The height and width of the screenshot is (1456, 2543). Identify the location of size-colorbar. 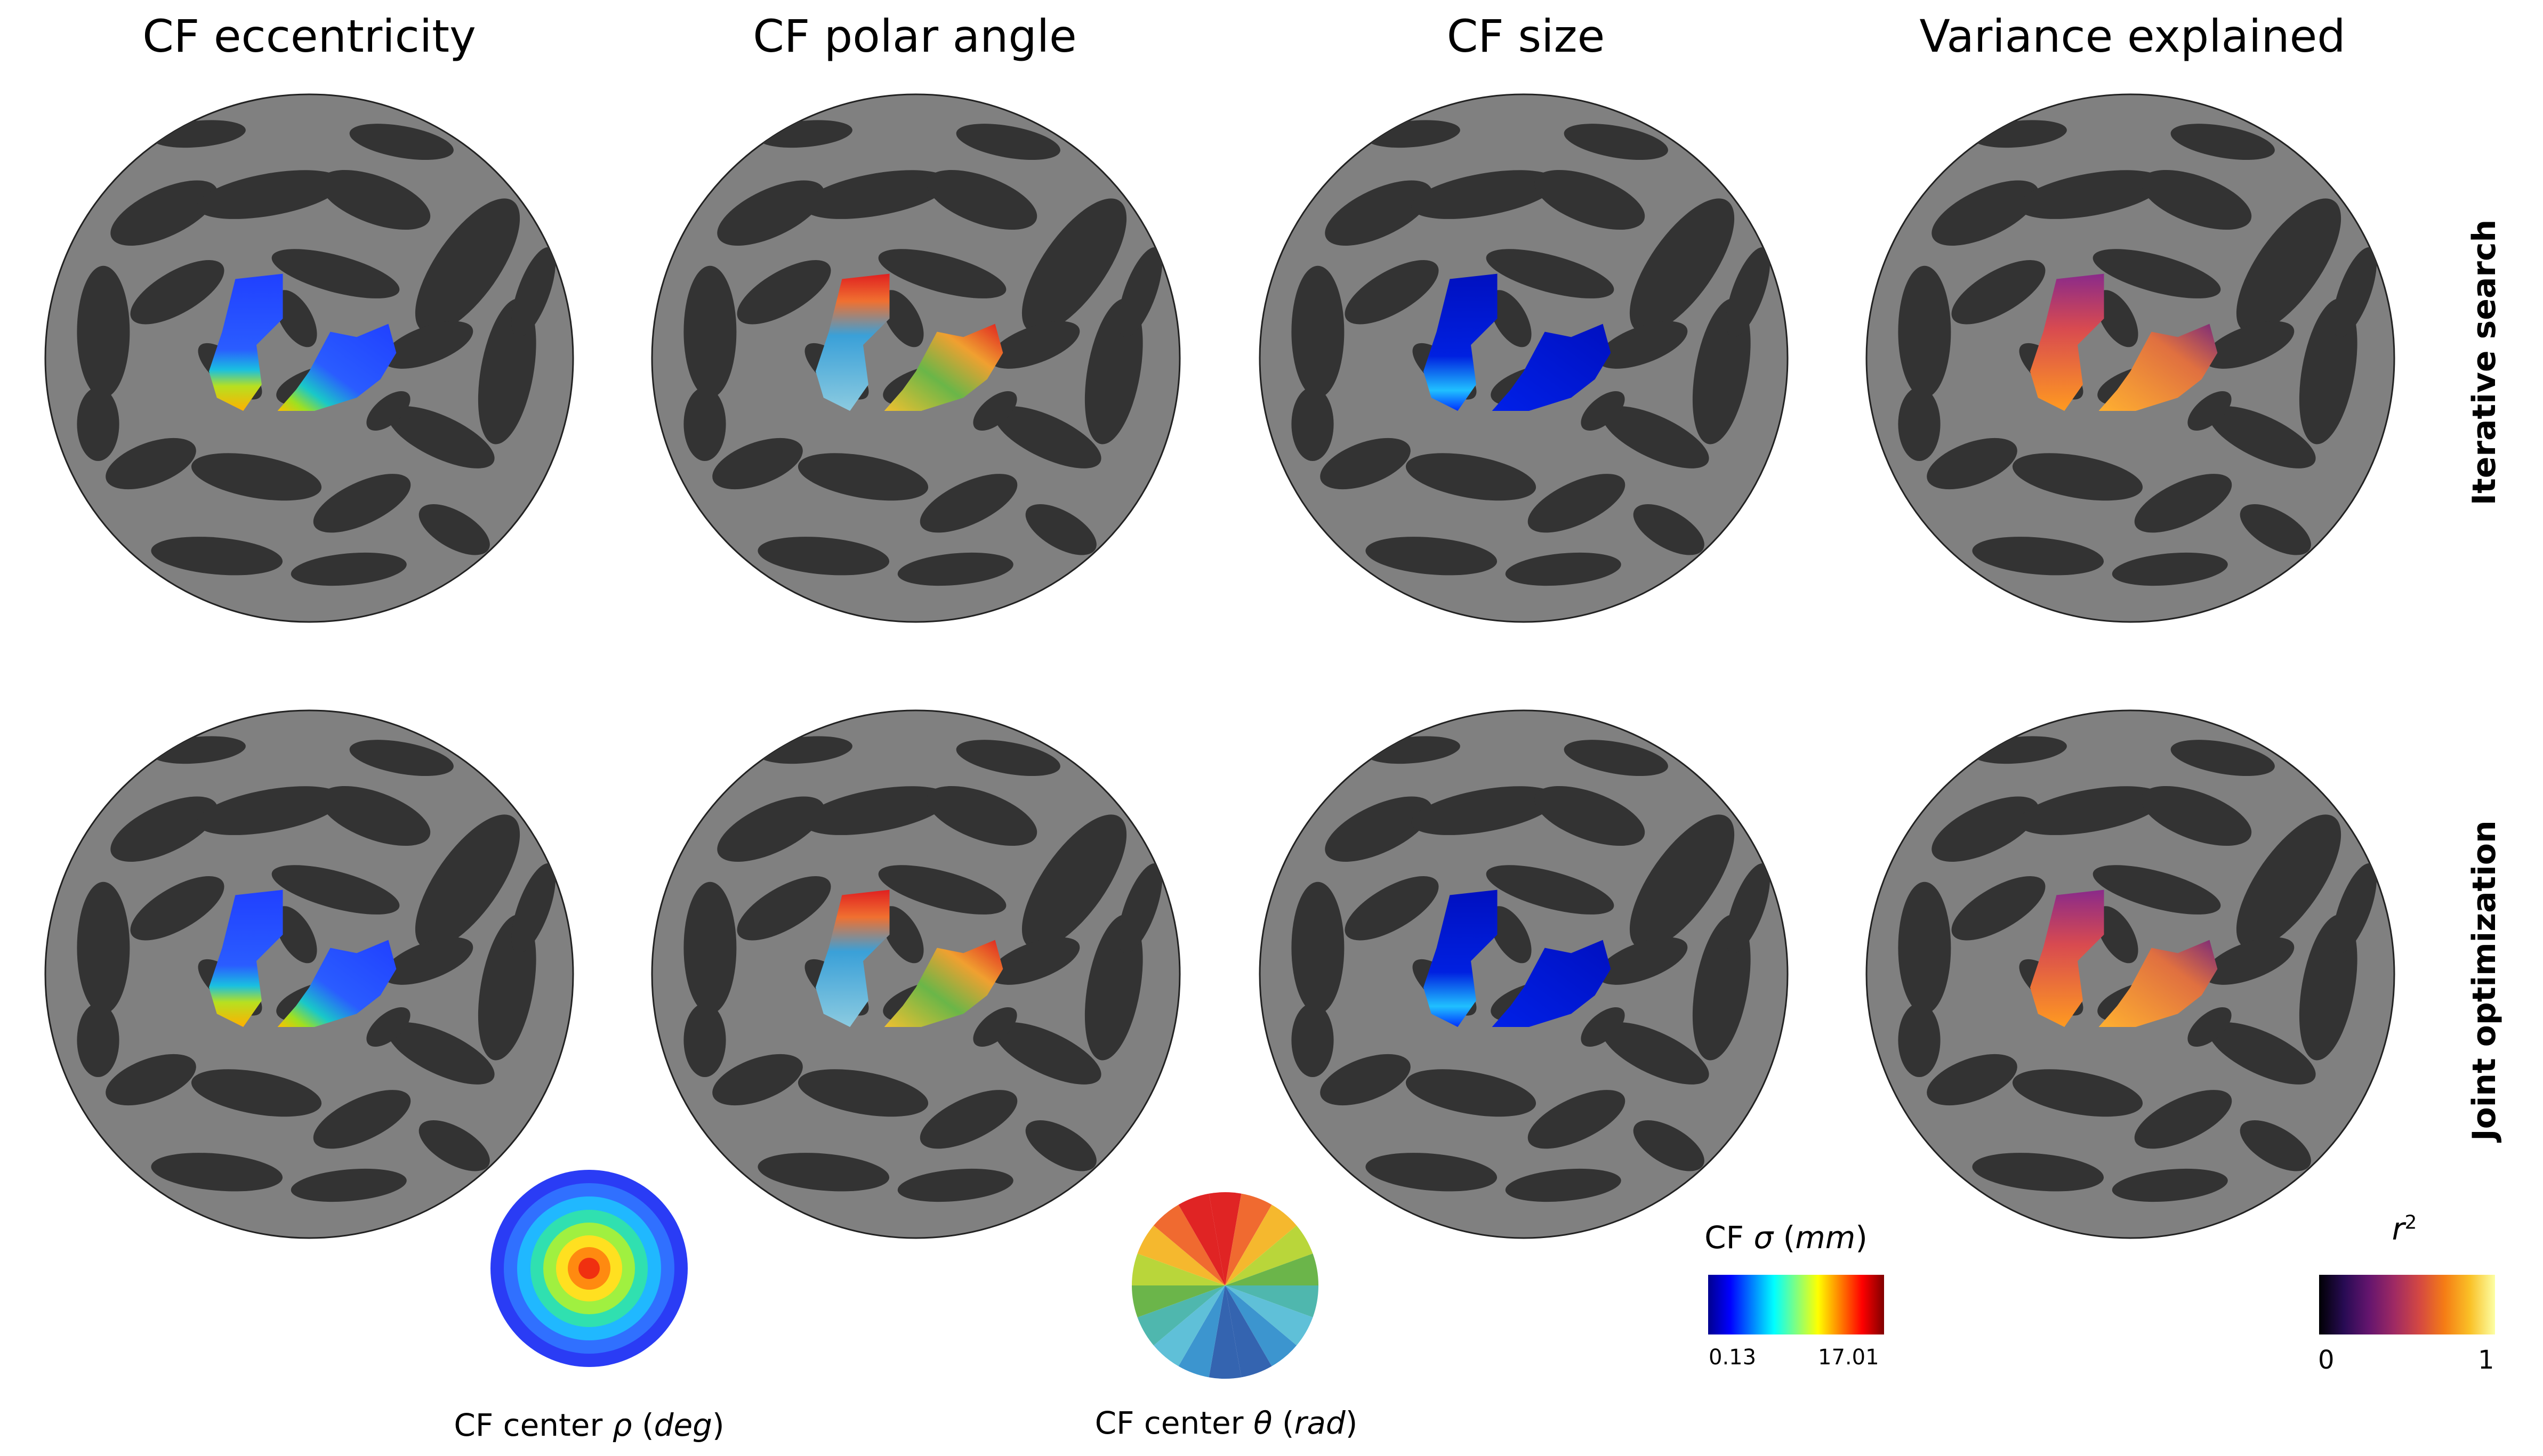
(1796, 1304).